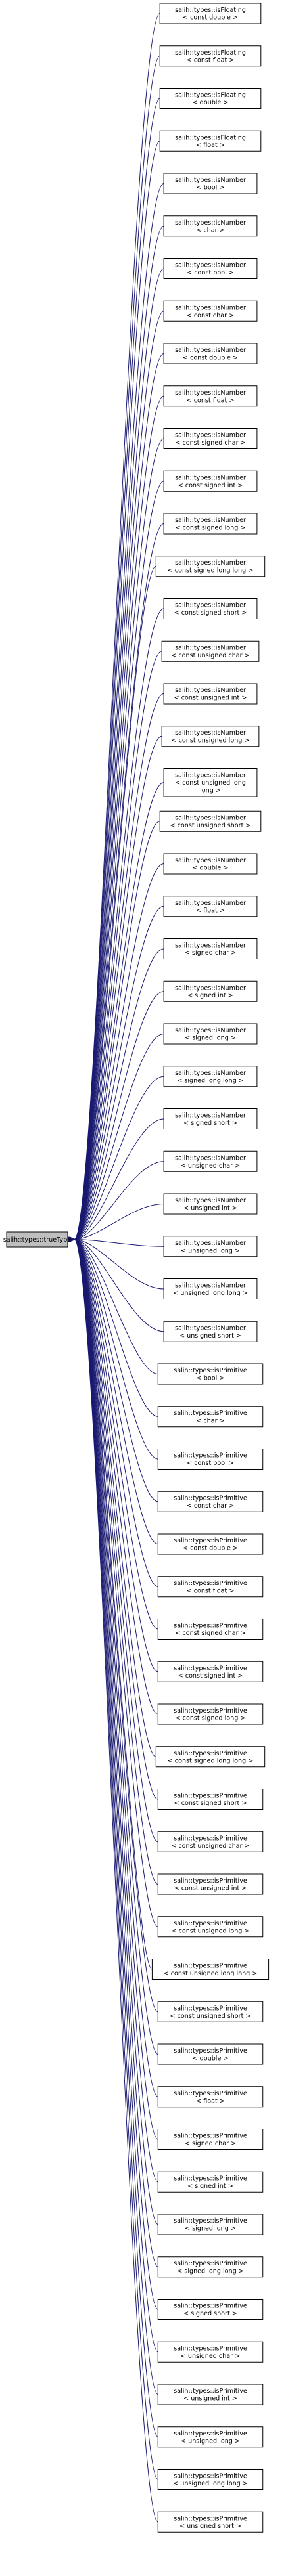 The image size is (286, 2576). What do you see at coordinates (211, 949) in the screenshot?
I see `derived-class-node: salih::types::isNumber< signed char >` at bounding box center [211, 949].